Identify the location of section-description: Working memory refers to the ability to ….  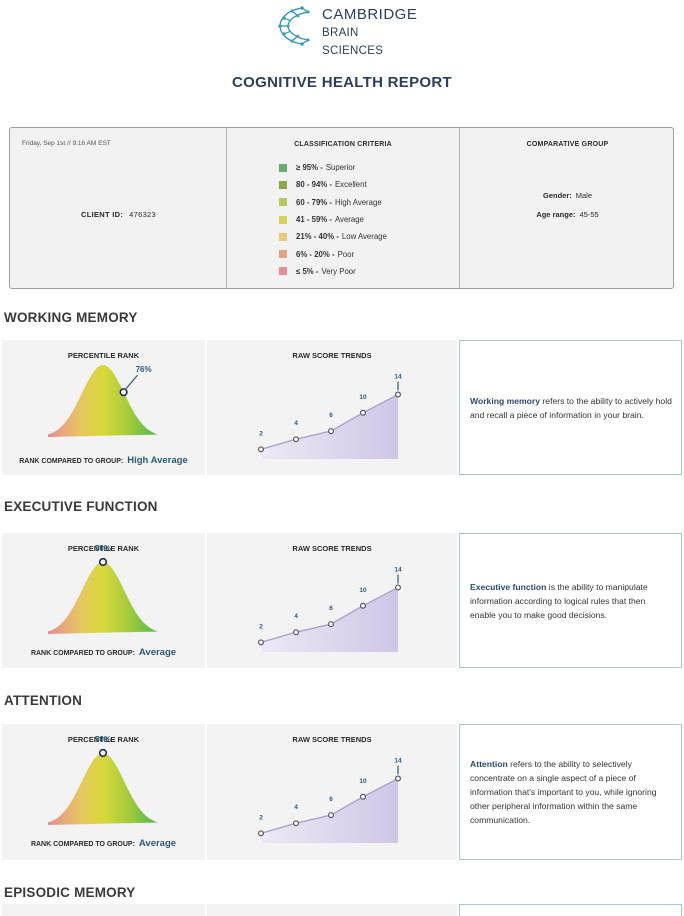
(570, 407).